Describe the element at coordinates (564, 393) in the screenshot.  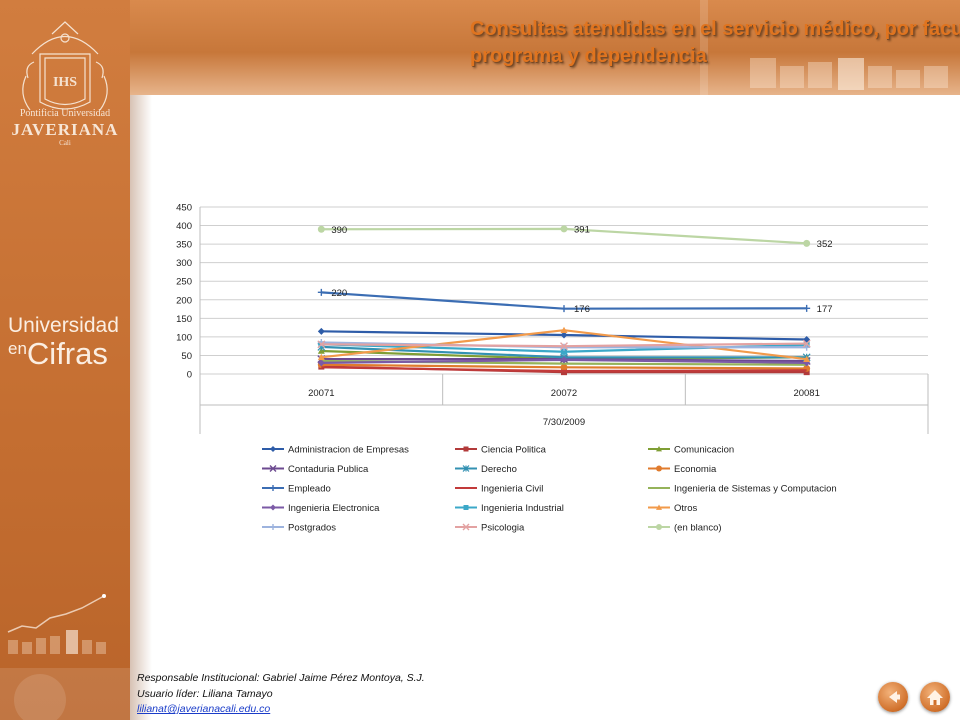
I see `x-tick-label: 20072` at that location.